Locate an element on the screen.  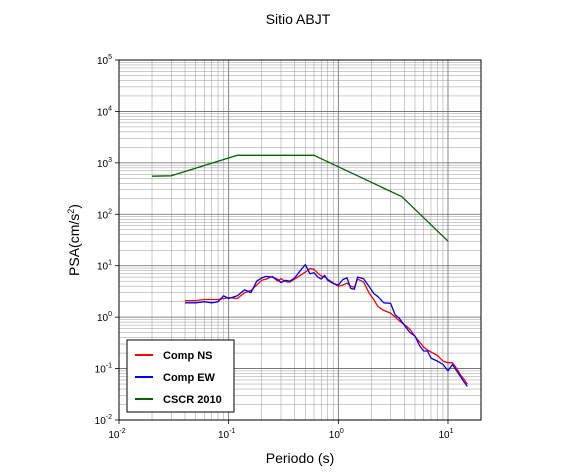
x-tick-label: 10⁻¹ is located at coordinates (226, 434).